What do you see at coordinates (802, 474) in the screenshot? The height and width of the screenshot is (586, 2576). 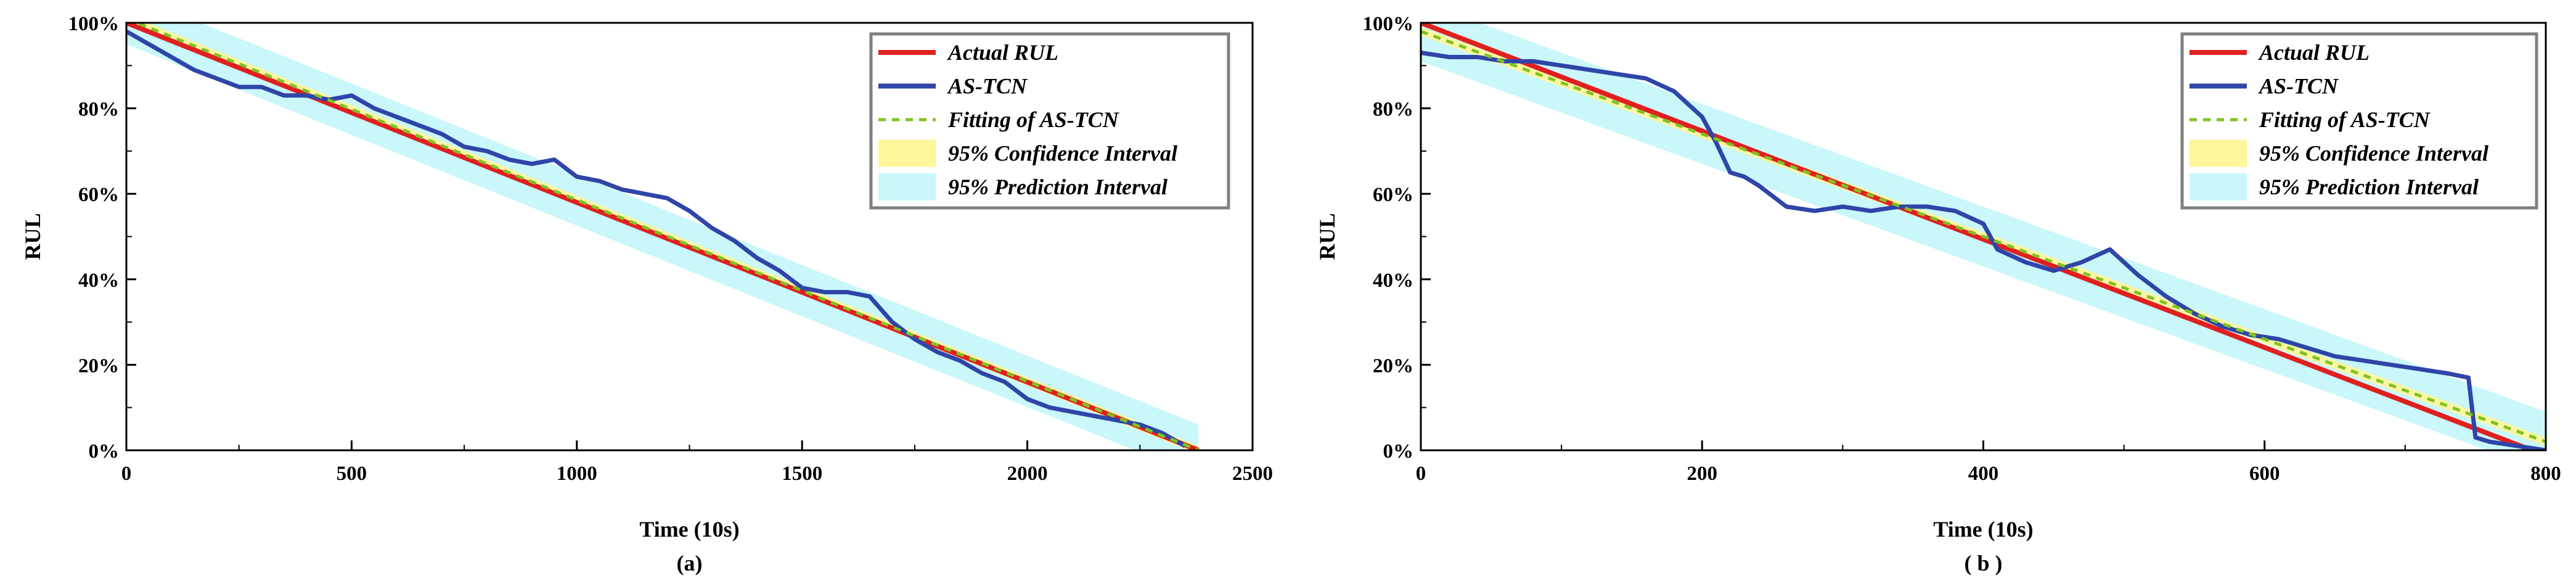 I see `x-tick-label: 1500` at bounding box center [802, 474].